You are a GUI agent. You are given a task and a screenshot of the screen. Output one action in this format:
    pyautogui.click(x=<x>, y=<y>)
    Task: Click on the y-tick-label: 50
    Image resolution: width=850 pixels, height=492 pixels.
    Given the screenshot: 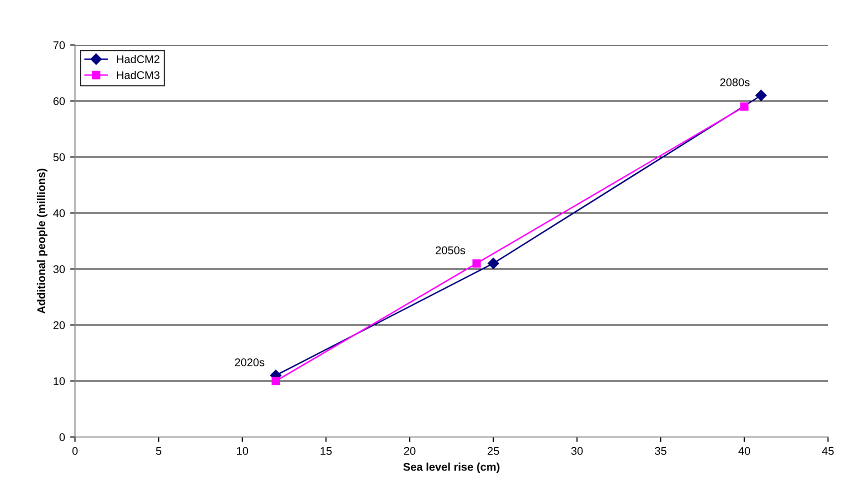 What is the action you would take?
    pyautogui.click(x=59, y=157)
    